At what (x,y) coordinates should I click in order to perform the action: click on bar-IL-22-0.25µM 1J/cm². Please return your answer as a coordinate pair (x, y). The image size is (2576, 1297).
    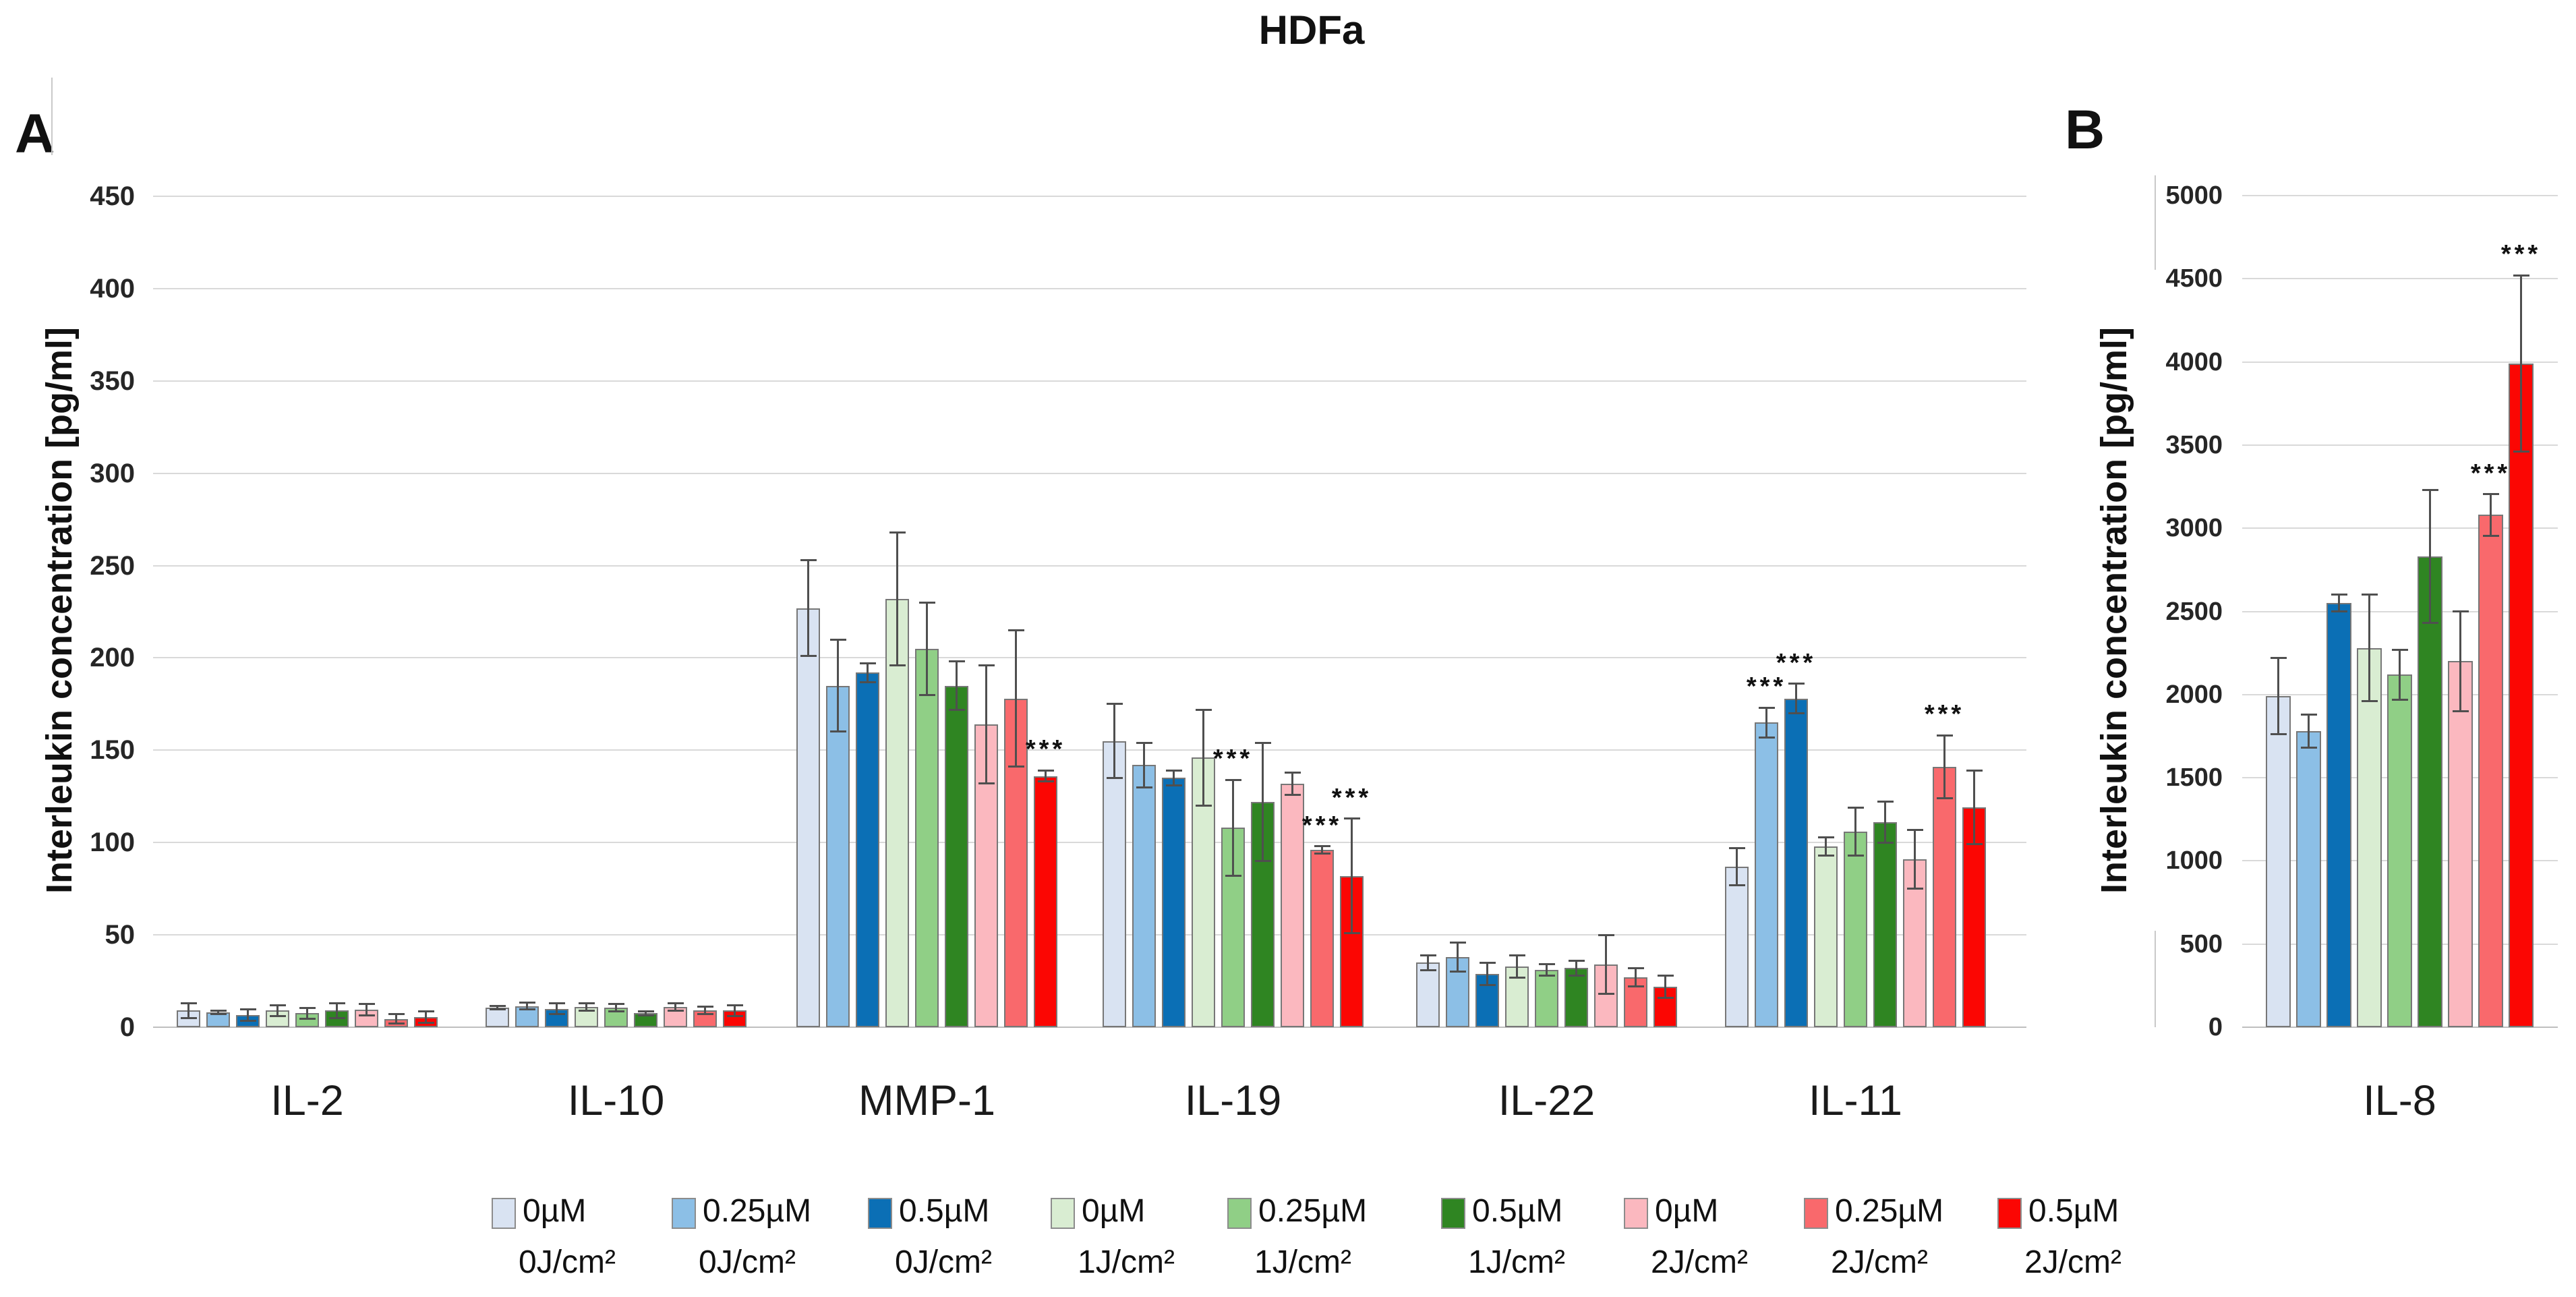
    Looking at the image, I should click on (1547, 998).